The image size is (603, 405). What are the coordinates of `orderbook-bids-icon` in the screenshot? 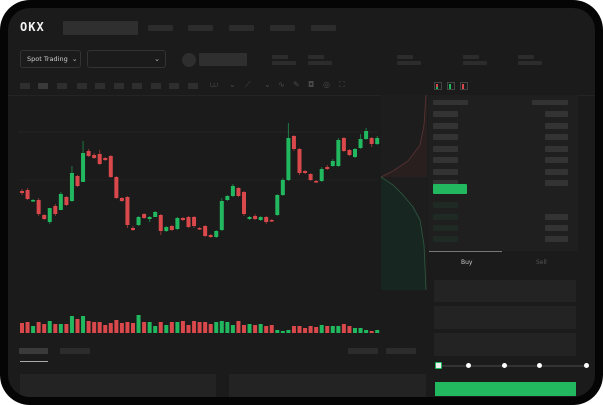 It's located at (451, 86).